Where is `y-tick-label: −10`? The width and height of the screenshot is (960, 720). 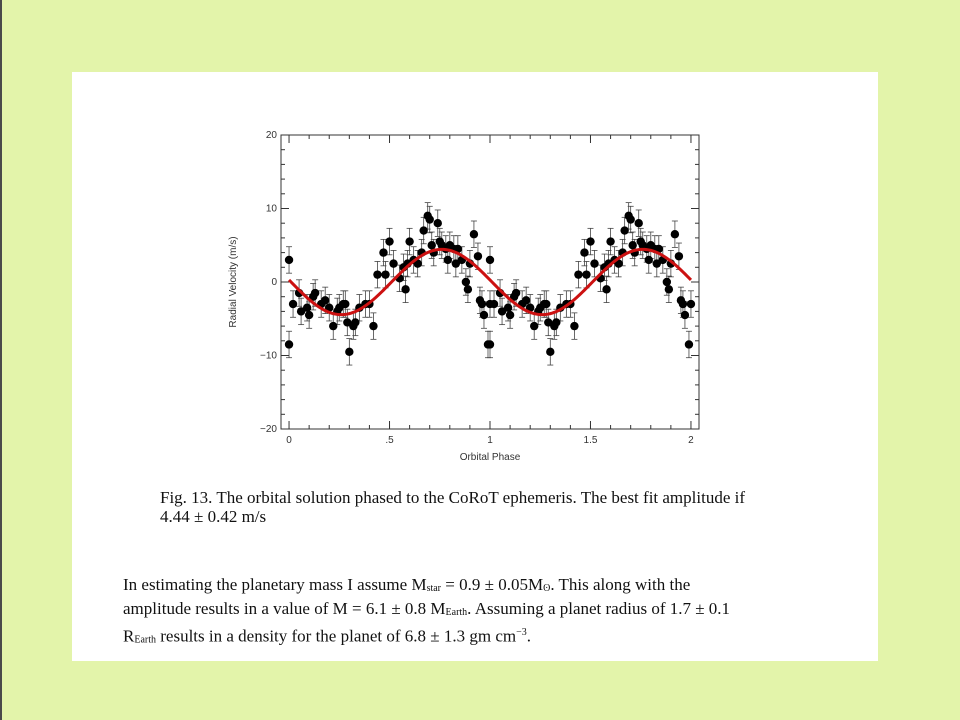 y-tick-label: −10 is located at coordinates (268, 356).